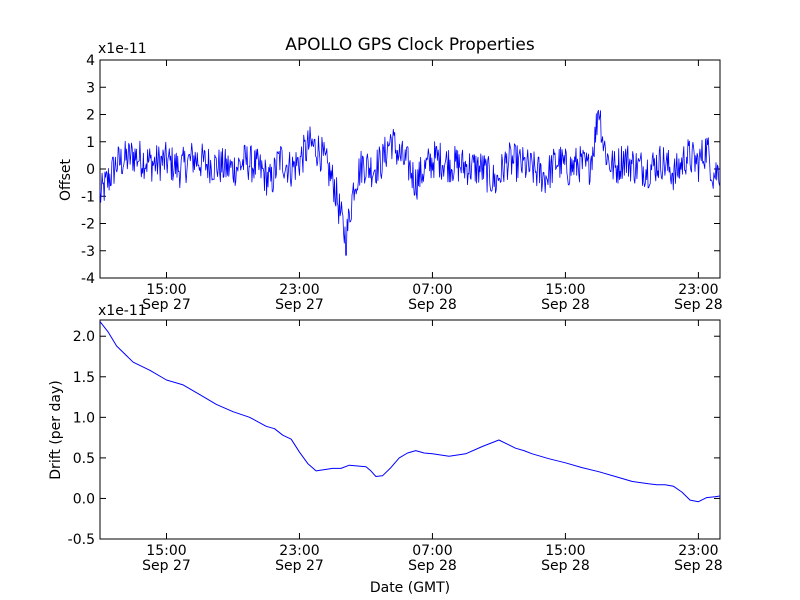 The image size is (800, 600). What do you see at coordinates (90, 116) in the screenshot?
I see `y-tick-label: 2` at bounding box center [90, 116].